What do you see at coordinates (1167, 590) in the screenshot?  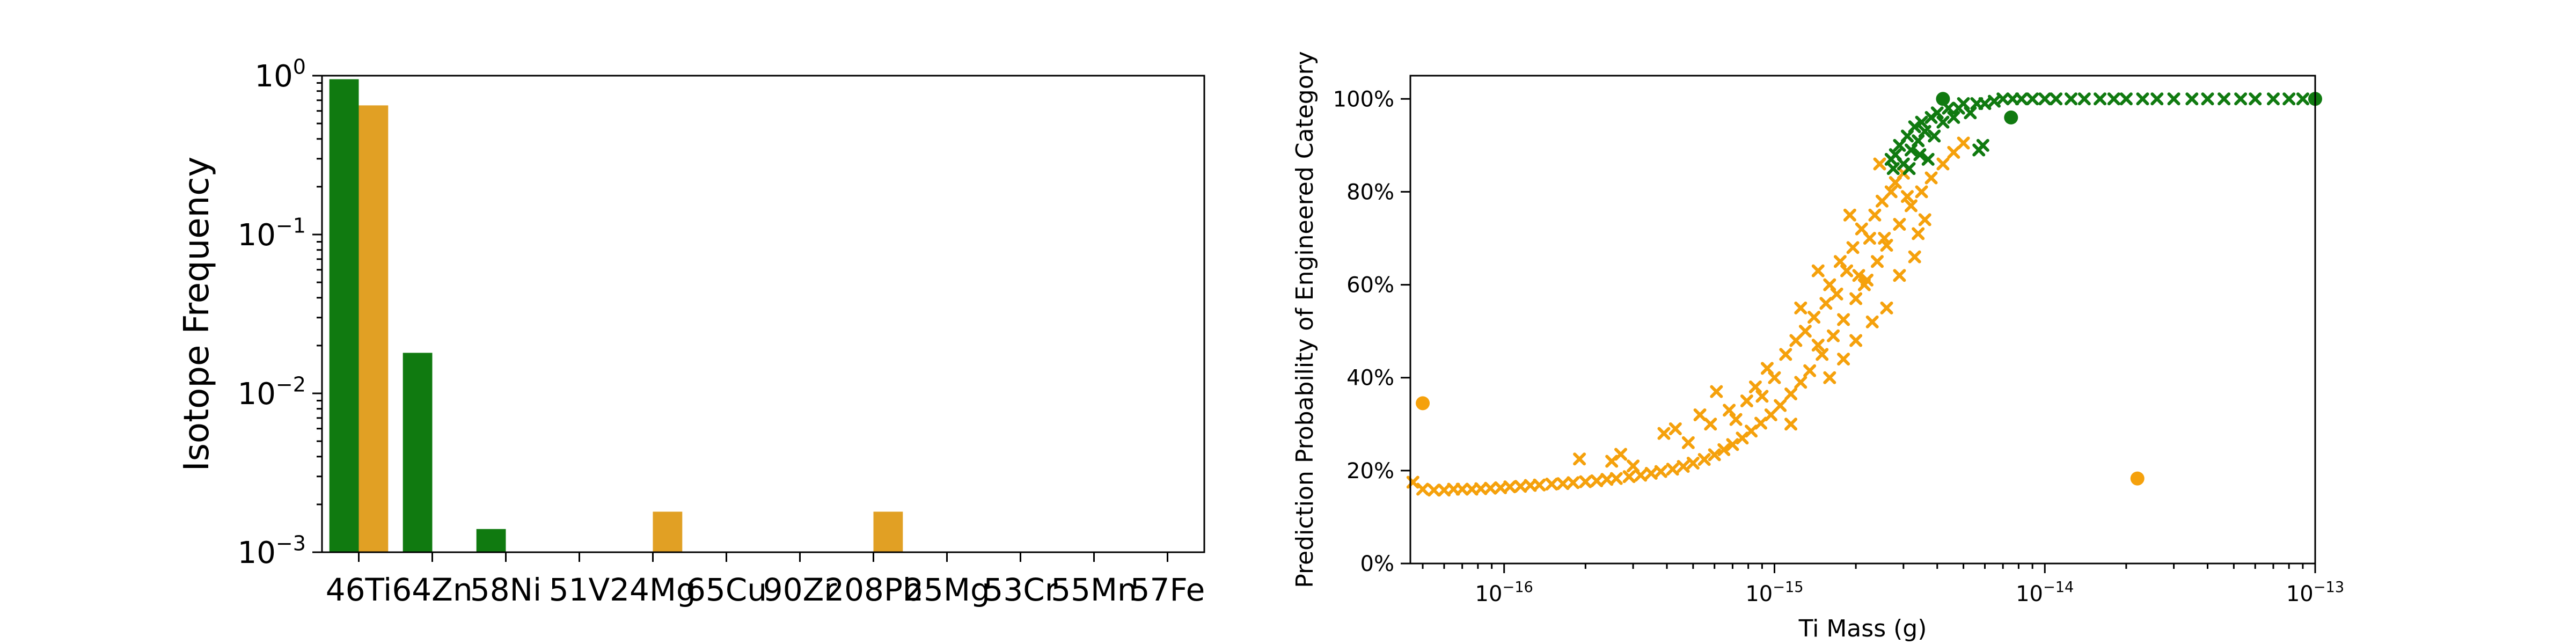 I see `x-tick-label: 57Fe` at bounding box center [1167, 590].